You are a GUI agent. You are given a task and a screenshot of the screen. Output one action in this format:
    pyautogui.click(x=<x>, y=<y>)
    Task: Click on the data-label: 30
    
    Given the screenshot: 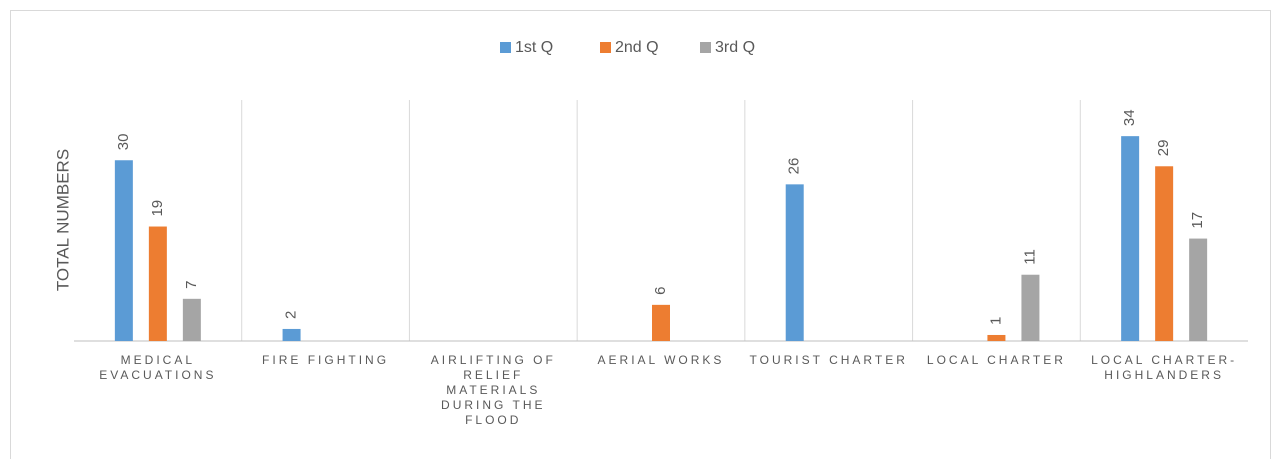 What is the action you would take?
    pyautogui.click(x=123, y=142)
    